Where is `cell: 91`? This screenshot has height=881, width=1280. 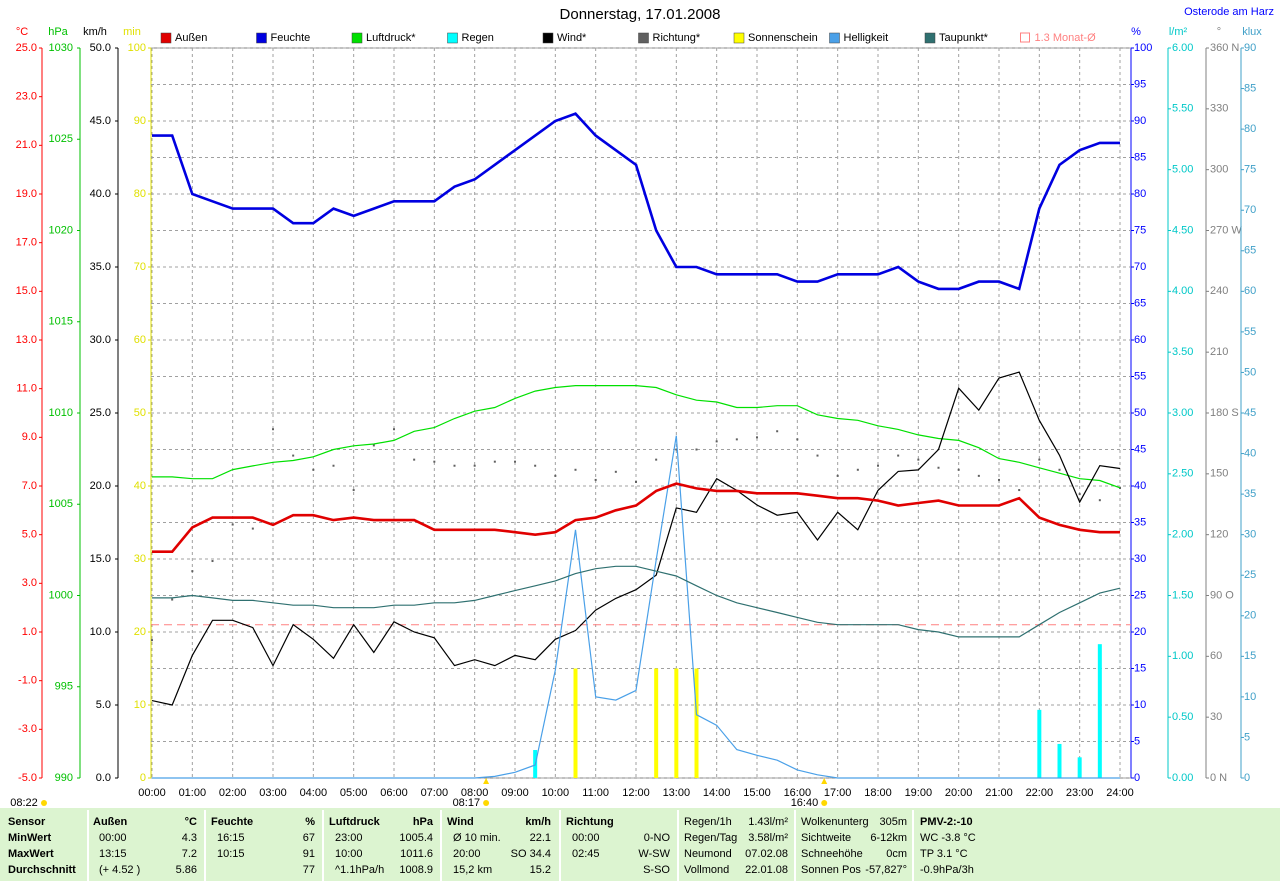
cell: 91 is located at coordinates (309, 854).